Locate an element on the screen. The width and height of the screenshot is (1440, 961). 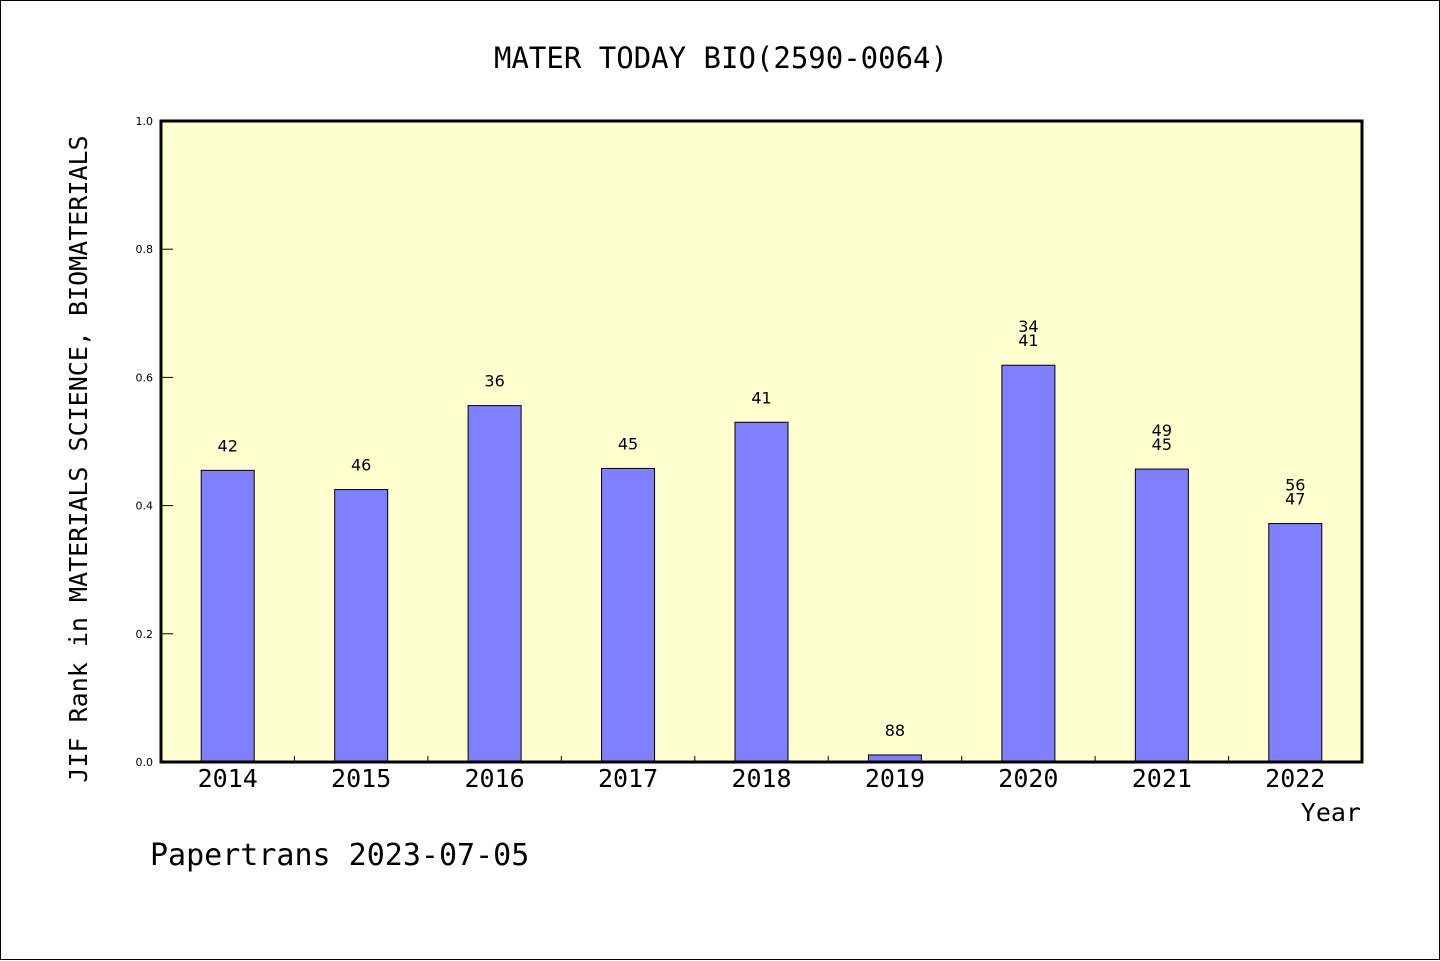
x-tick-label: 2020 is located at coordinates (1028, 778).